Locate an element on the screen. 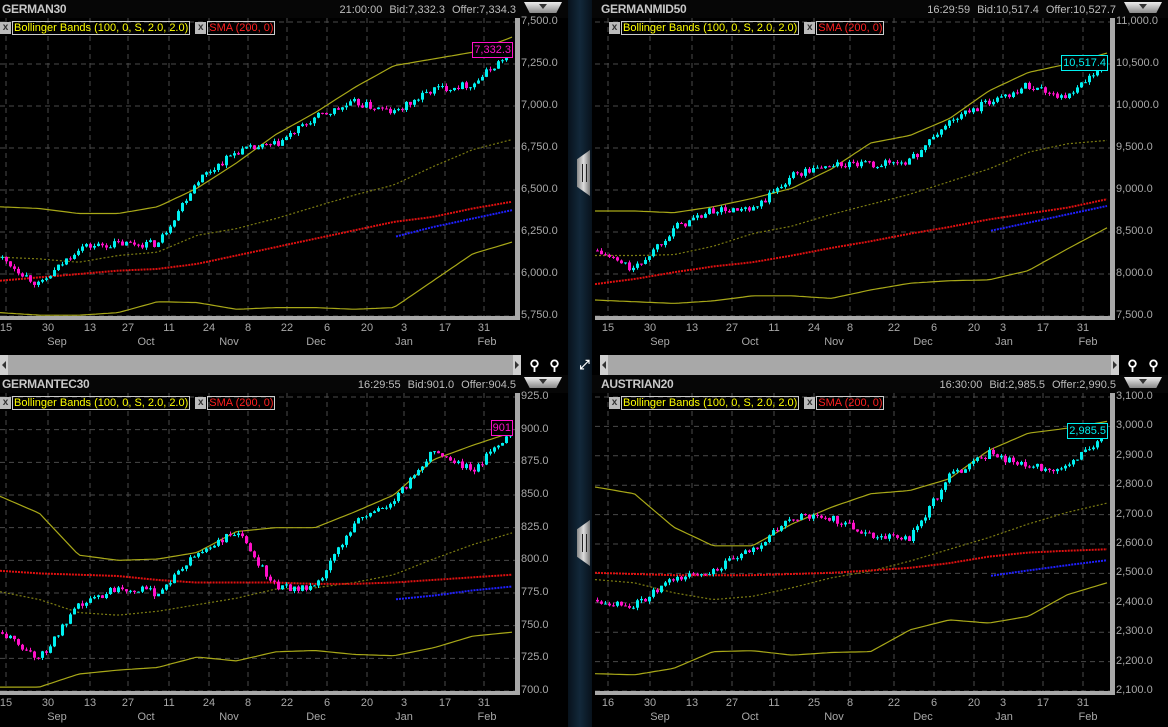  price-axis-label: 8,500.0 is located at coordinates (1134, 231).